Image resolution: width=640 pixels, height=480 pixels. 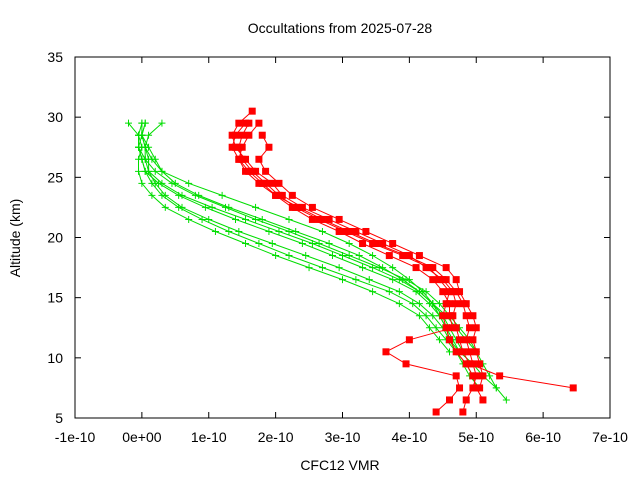 What do you see at coordinates (409, 437) in the screenshot?
I see `x-tick-label: 4e-10` at bounding box center [409, 437].